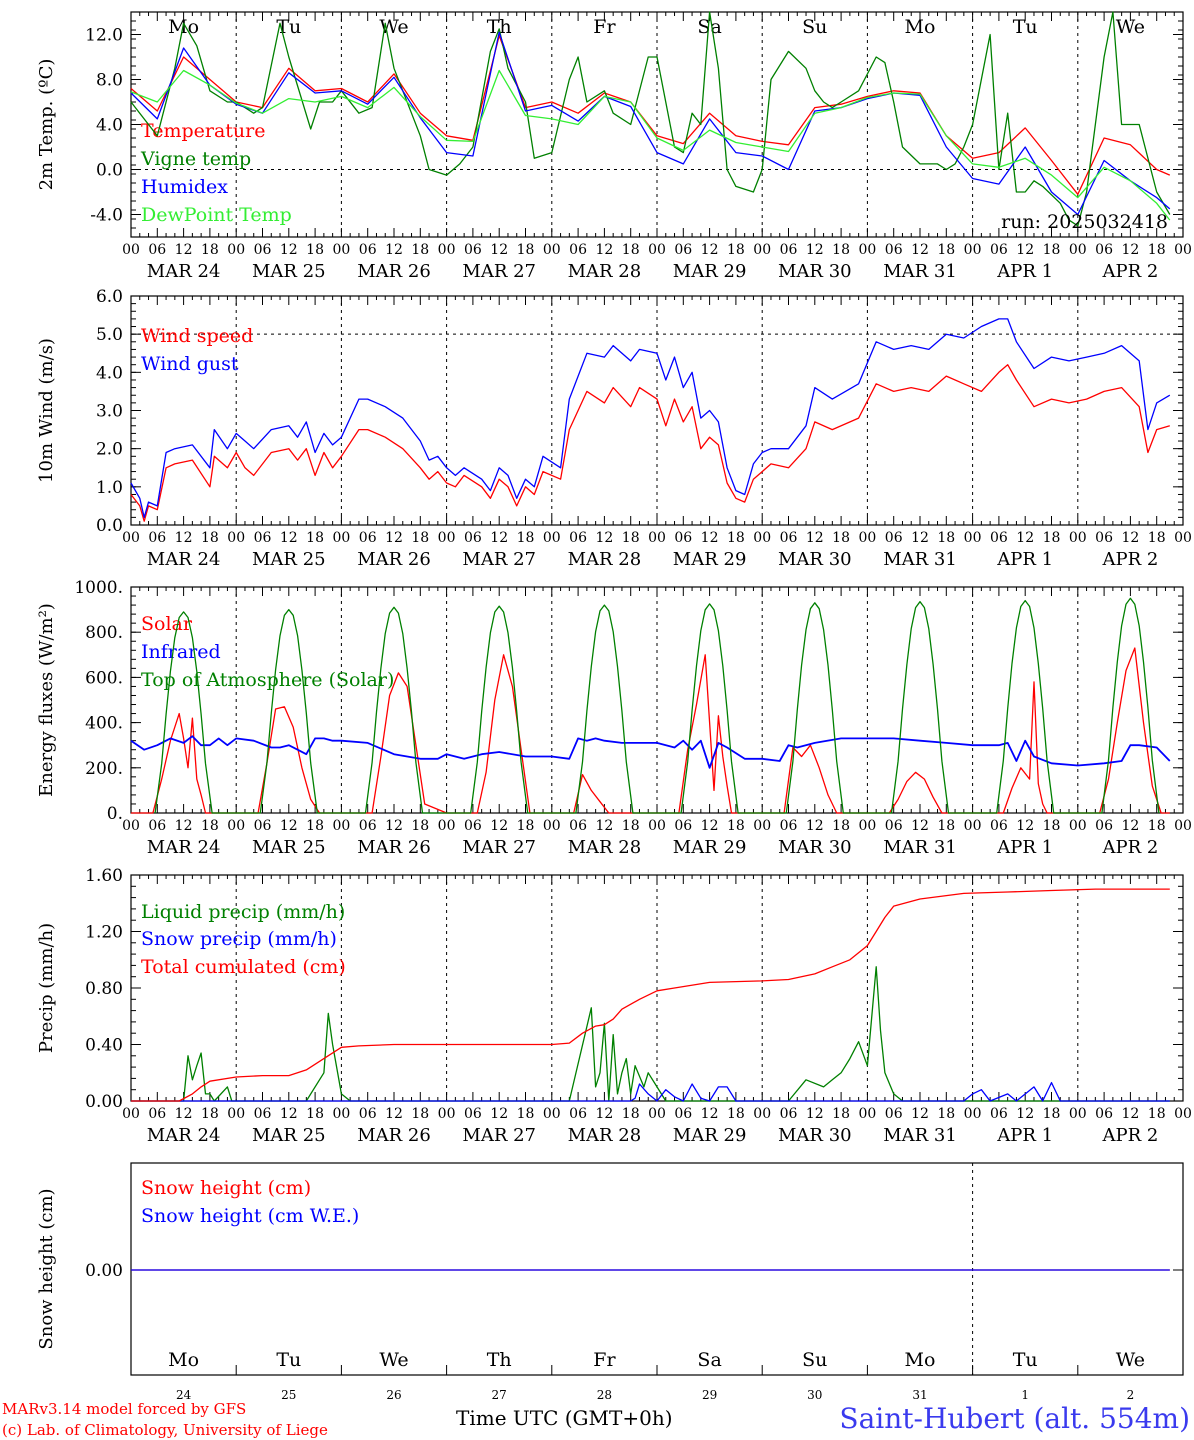 This screenshot has height=1440, width=1194. Describe the element at coordinates (183, 27) in the screenshot. I see `weekday-label: Mo` at that location.